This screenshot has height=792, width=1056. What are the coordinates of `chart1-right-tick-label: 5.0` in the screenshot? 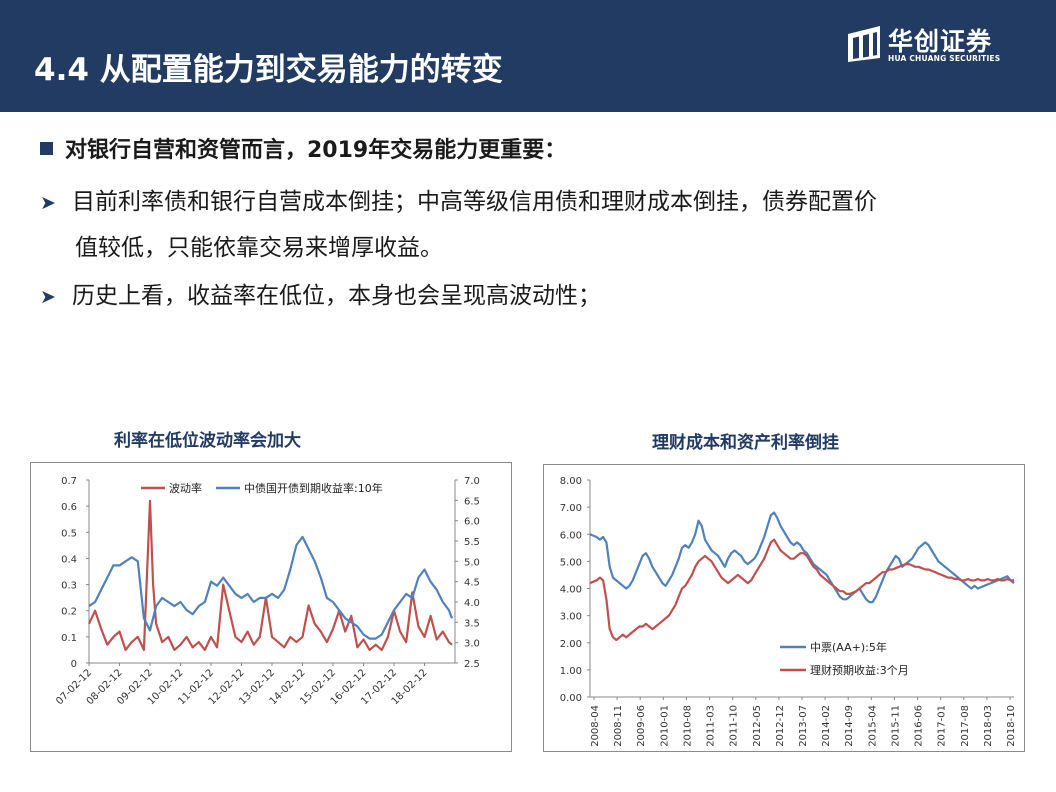 It's located at (472, 562).